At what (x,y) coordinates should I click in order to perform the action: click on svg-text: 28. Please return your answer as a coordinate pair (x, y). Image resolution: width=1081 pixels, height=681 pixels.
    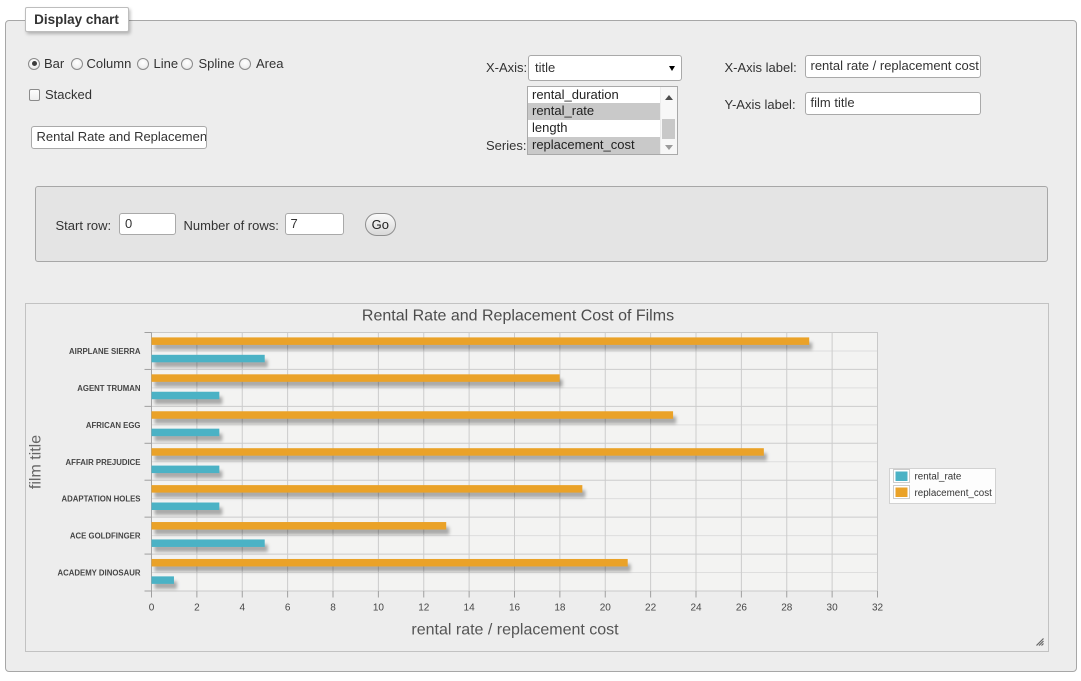
    Looking at the image, I should click on (787, 608).